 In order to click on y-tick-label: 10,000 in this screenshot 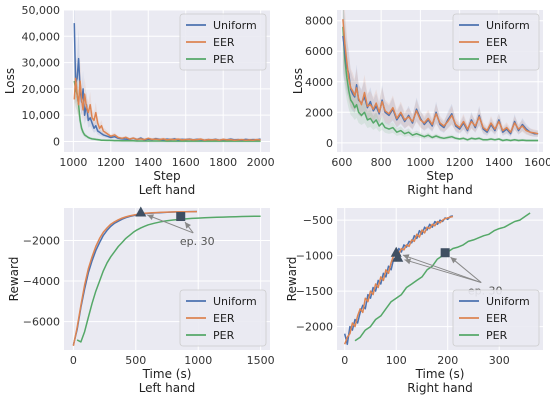, I will do `click(41, 115)`.